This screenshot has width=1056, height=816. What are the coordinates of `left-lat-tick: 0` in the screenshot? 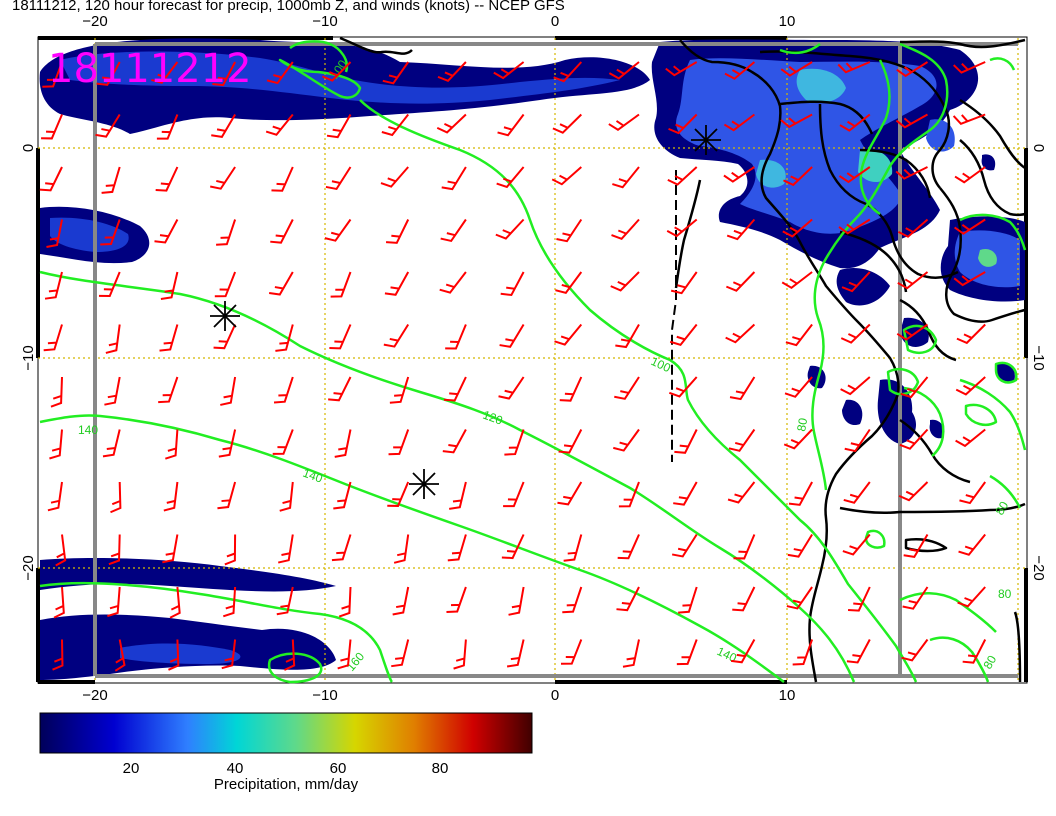 It's located at (28, 148).